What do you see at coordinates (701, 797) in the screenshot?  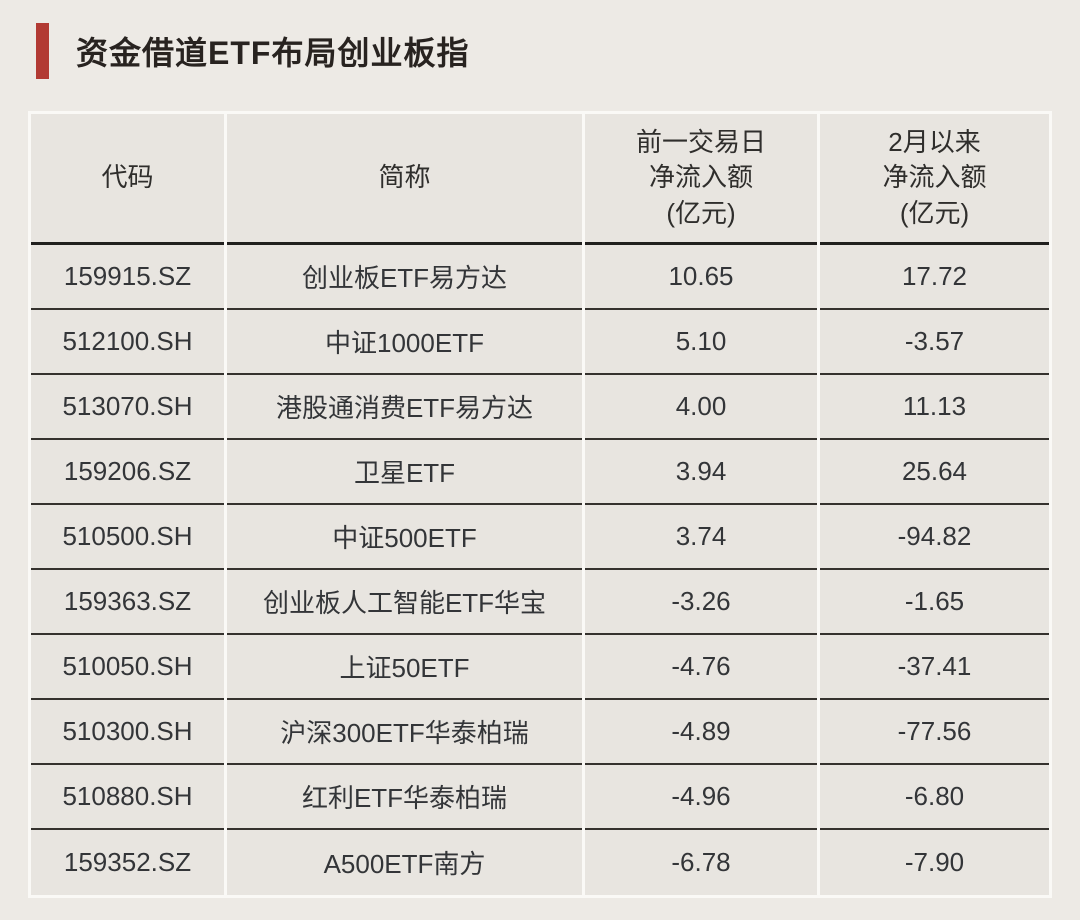 I see `table-row-9-prev-day-net-inflow: -4.96` at bounding box center [701, 797].